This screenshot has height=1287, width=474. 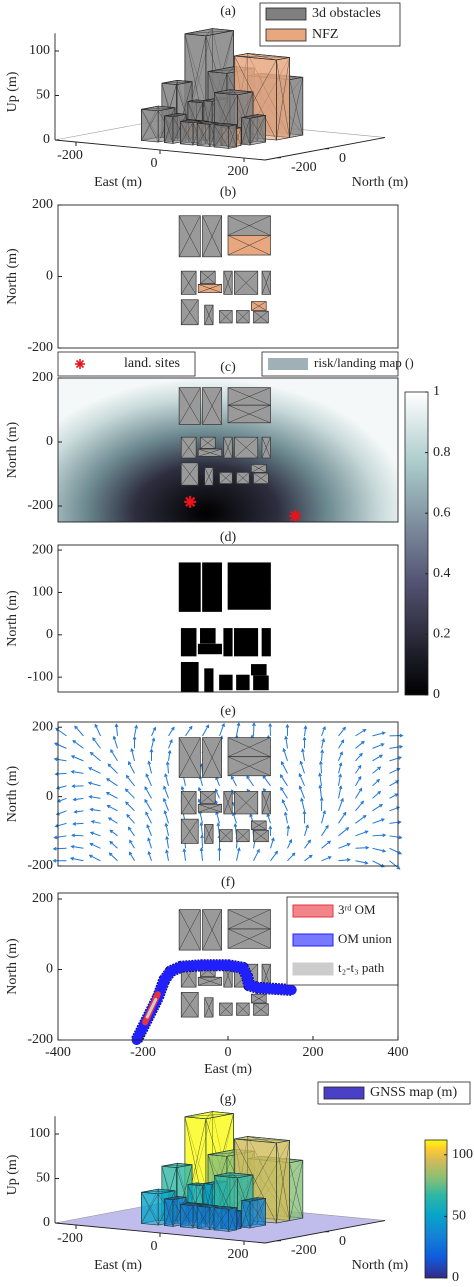 I want to click on x-tick-label: 0, so click(x=154, y=1246).